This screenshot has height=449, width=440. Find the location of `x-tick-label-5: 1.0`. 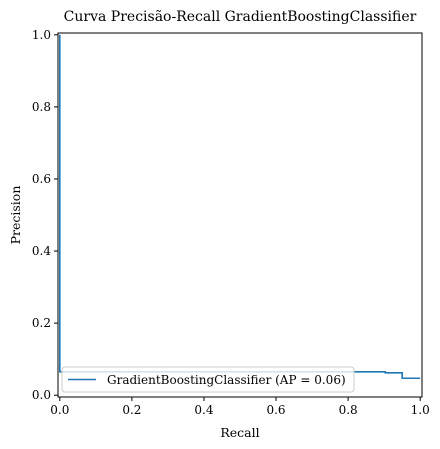

x-tick-label-5: 1.0 is located at coordinates (420, 410).